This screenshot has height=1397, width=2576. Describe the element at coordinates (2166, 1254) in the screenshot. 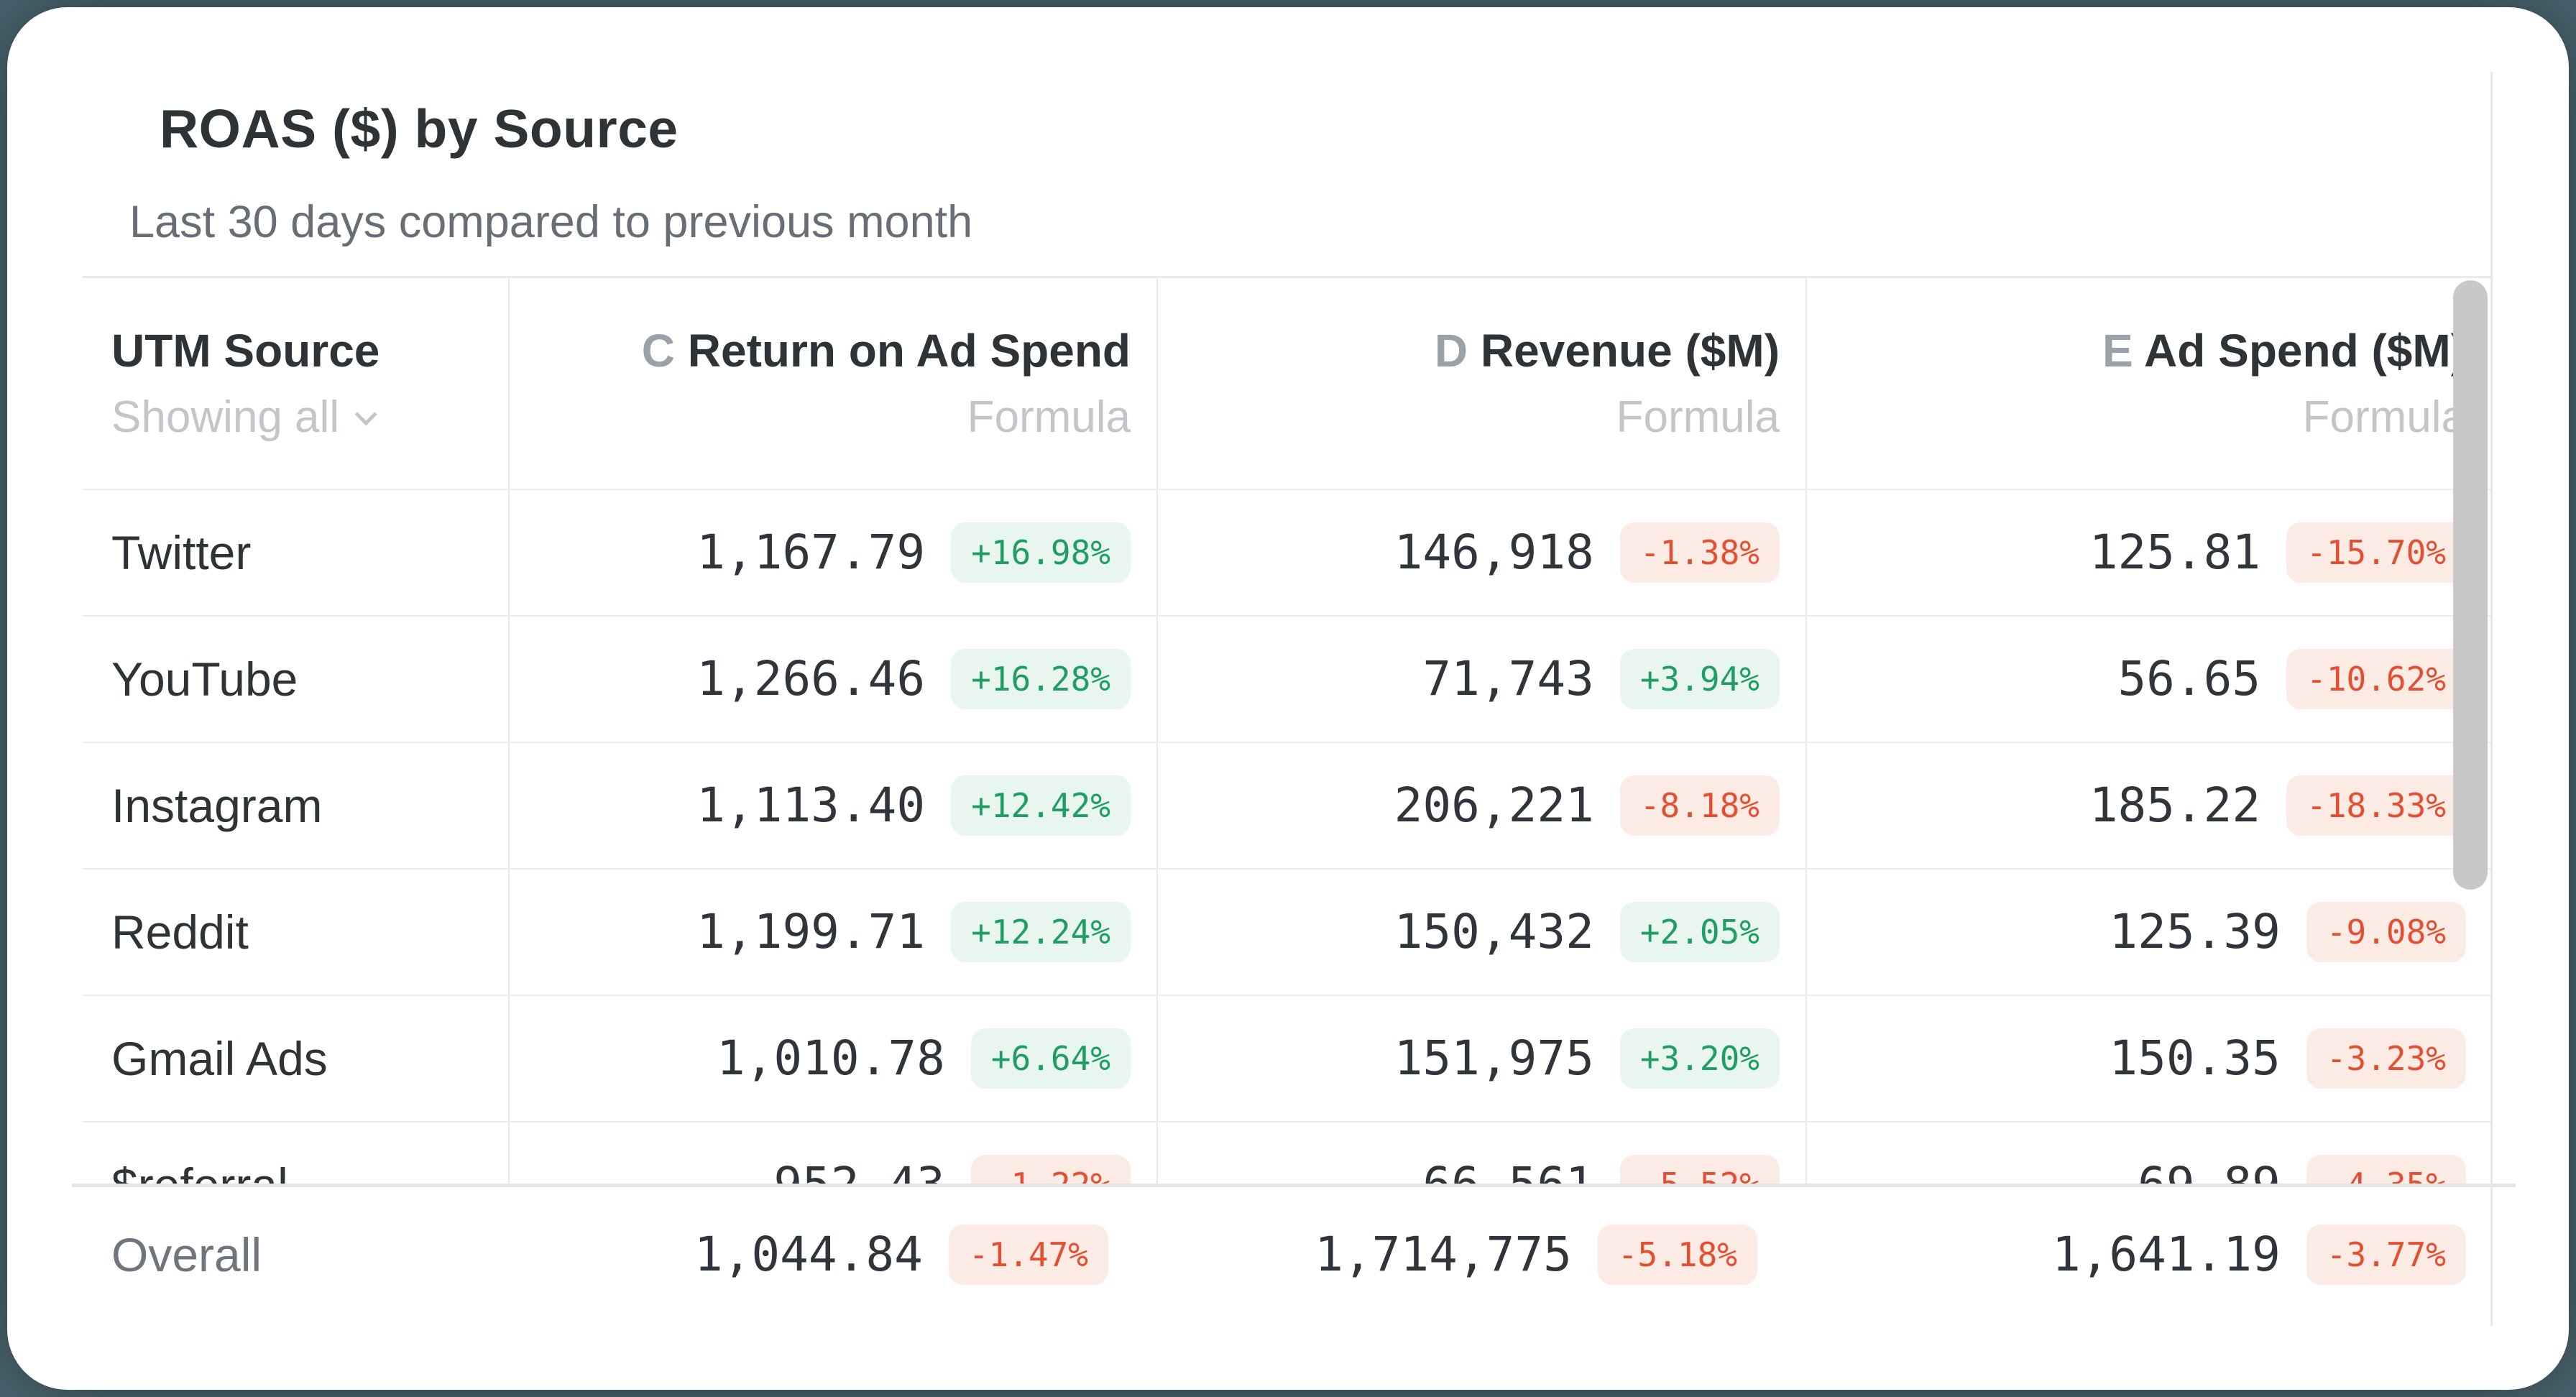

I see `overall-adspend-value: 1,641.19` at that location.